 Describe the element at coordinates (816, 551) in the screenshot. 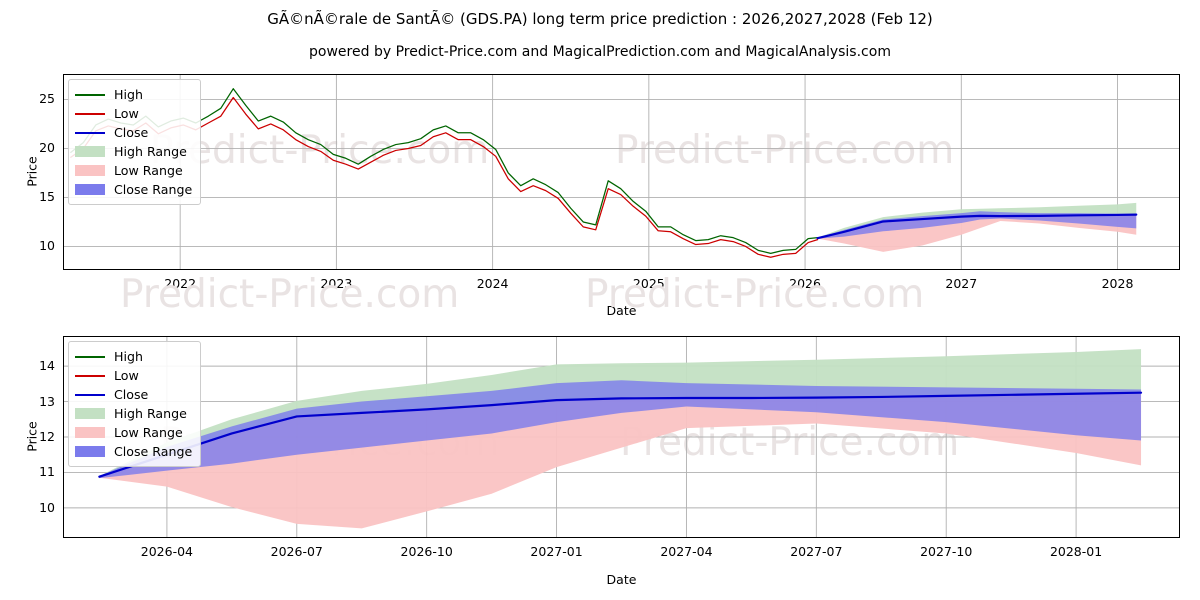

I see `detail-x-tick: 2027-07` at that location.